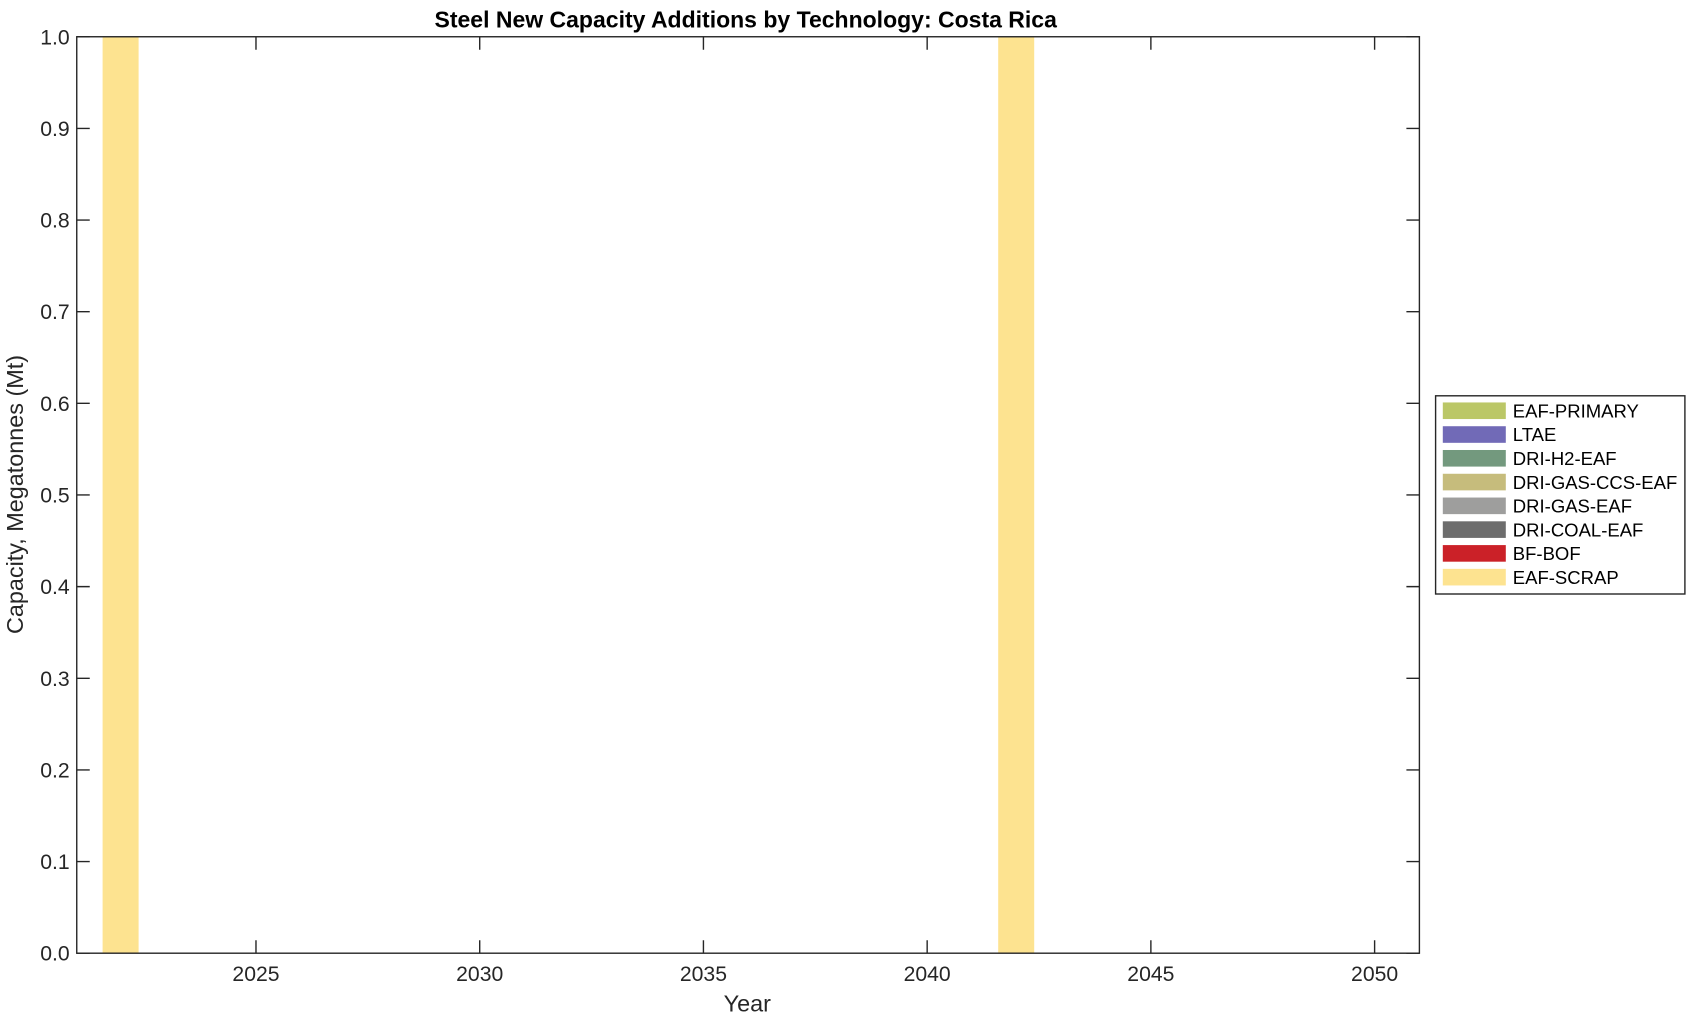 The image size is (1696, 1021). What do you see at coordinates (54, 129) in the screenshot?
I see `svg-text: 0.9` at bounding box center [54, 129].